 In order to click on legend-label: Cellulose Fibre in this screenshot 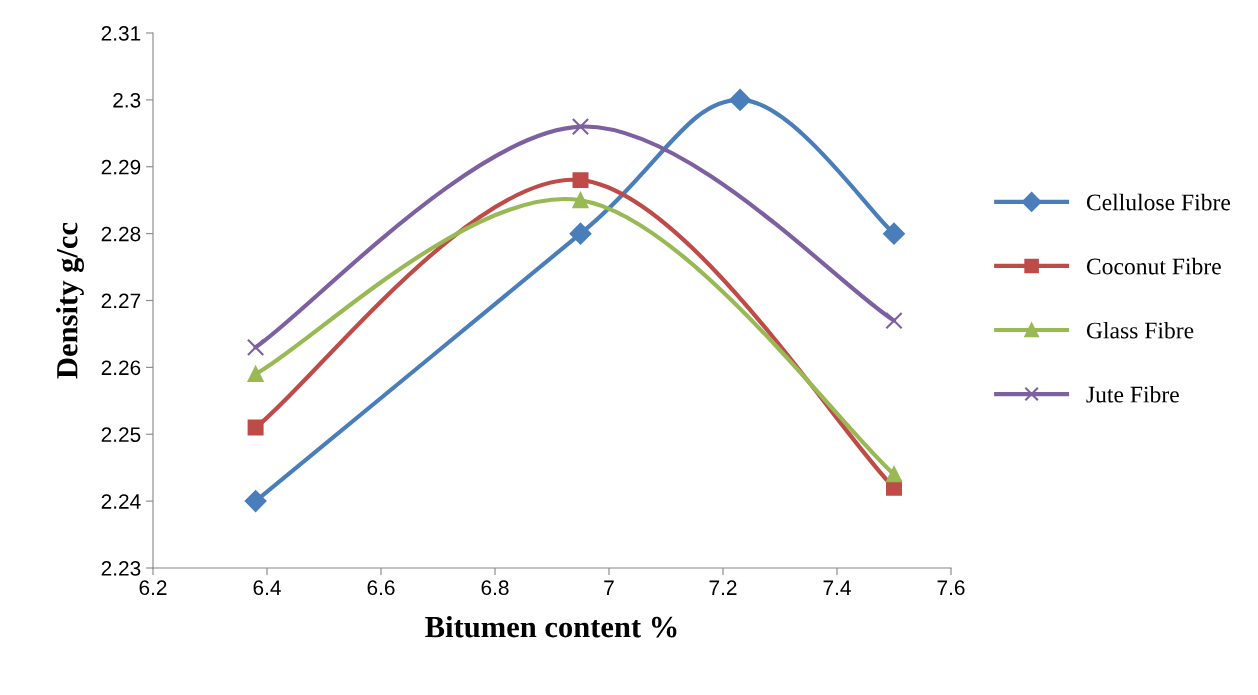, I will do `click(1158, 202)`.